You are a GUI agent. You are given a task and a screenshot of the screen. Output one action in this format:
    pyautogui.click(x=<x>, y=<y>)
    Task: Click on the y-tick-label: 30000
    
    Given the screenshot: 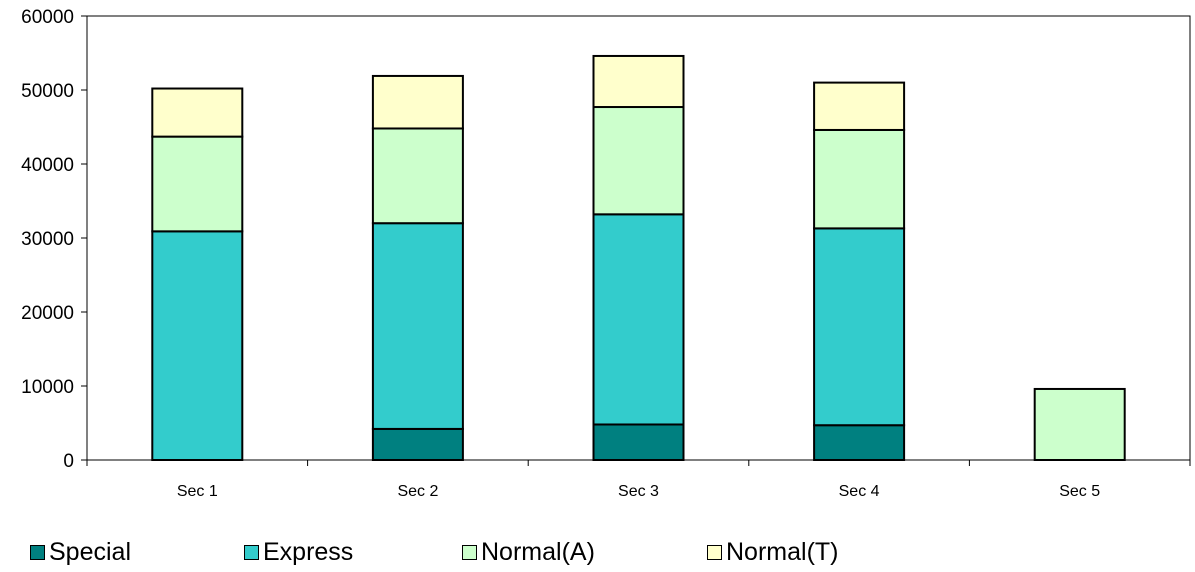 What is the action you would take?
    pyautogui.click(x=47, y=239)
    